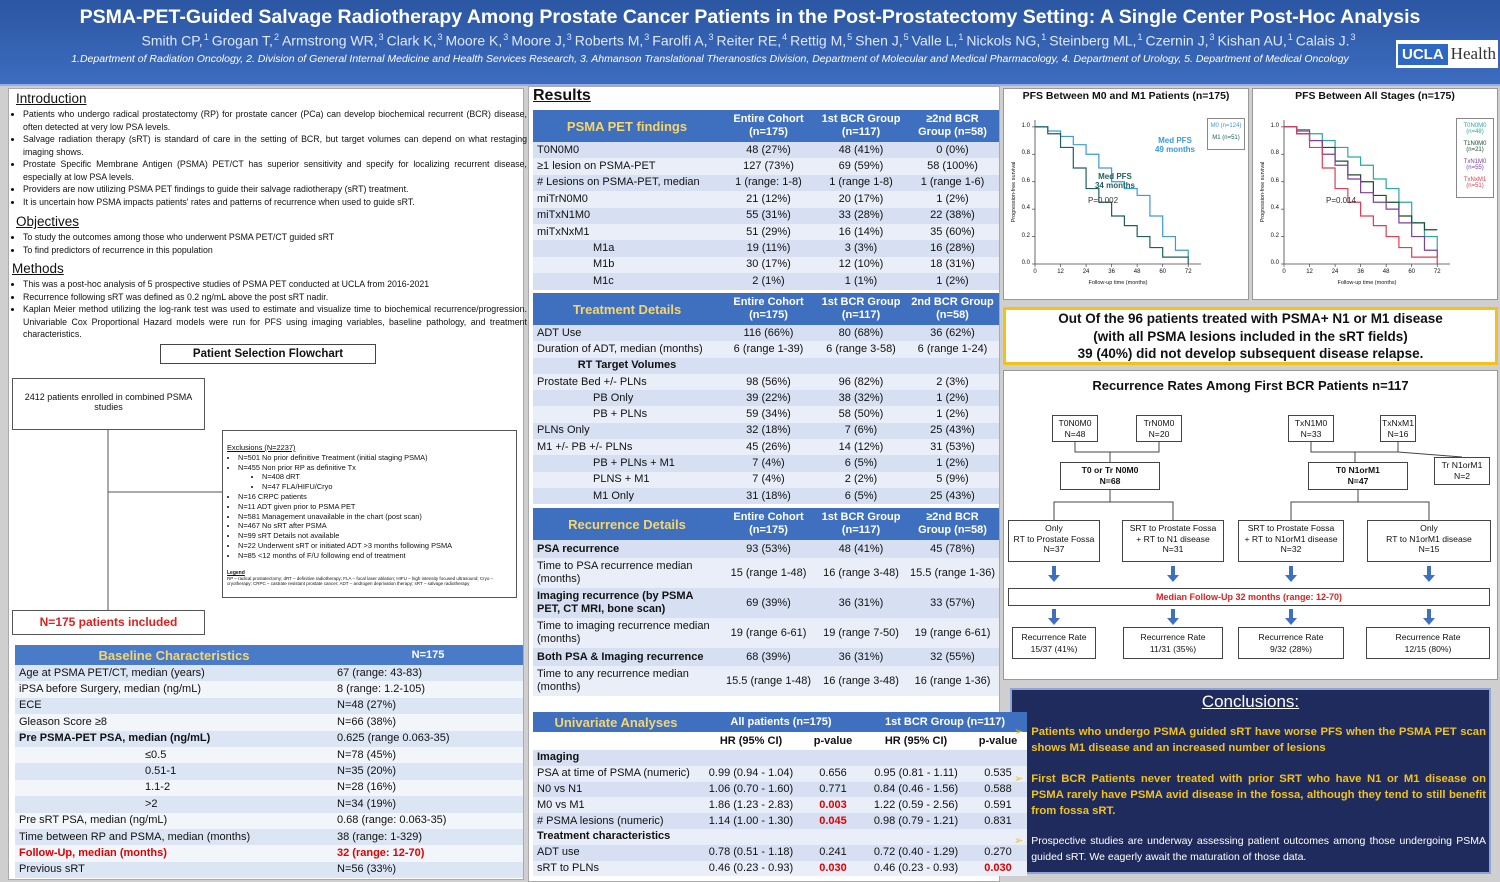 The image size is (1500, 882). What do you see at coordinates (559, 332) in the screenshot?
I see `table-cell: ADT Use` at bounding box center [559, 332].